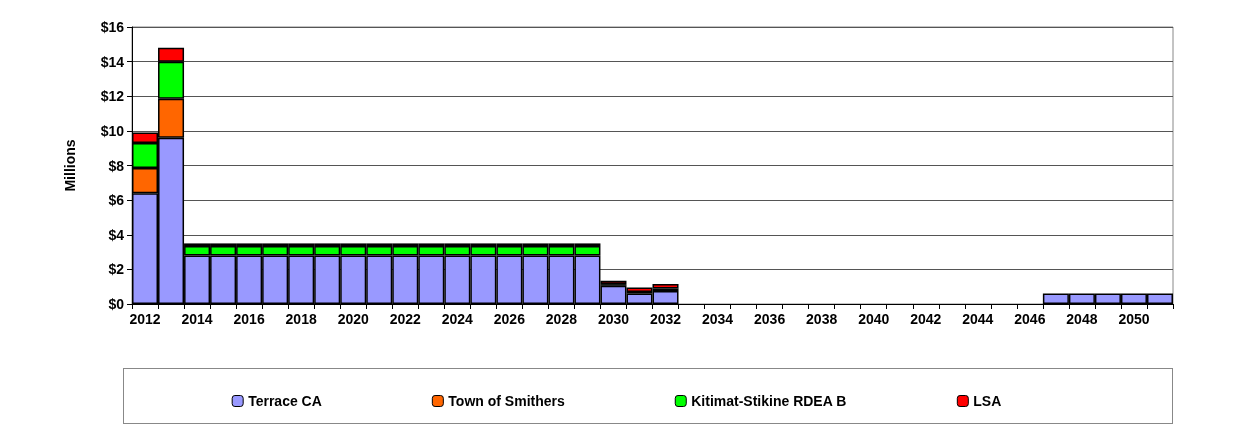  Describe the element at coordinates (116, 165) in the screenshot. I see `y-tick-label: $8` at that location.